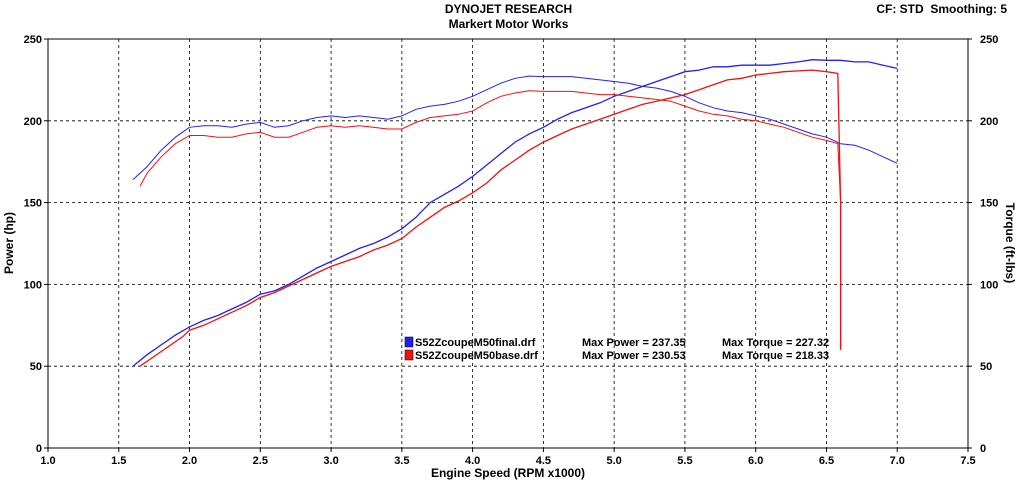 The height and width of the screenshot is (481, 1017). I want to click on legend-max-torque: Max Torque = 218.33, so click(775, 356).